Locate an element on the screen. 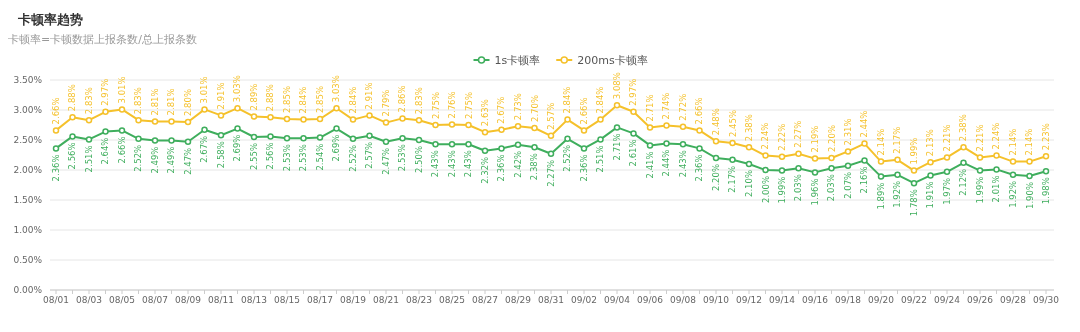 The height and width of the screenshot is (332, 1080). data-label: 2.48% is located at coordinates (716, 122).